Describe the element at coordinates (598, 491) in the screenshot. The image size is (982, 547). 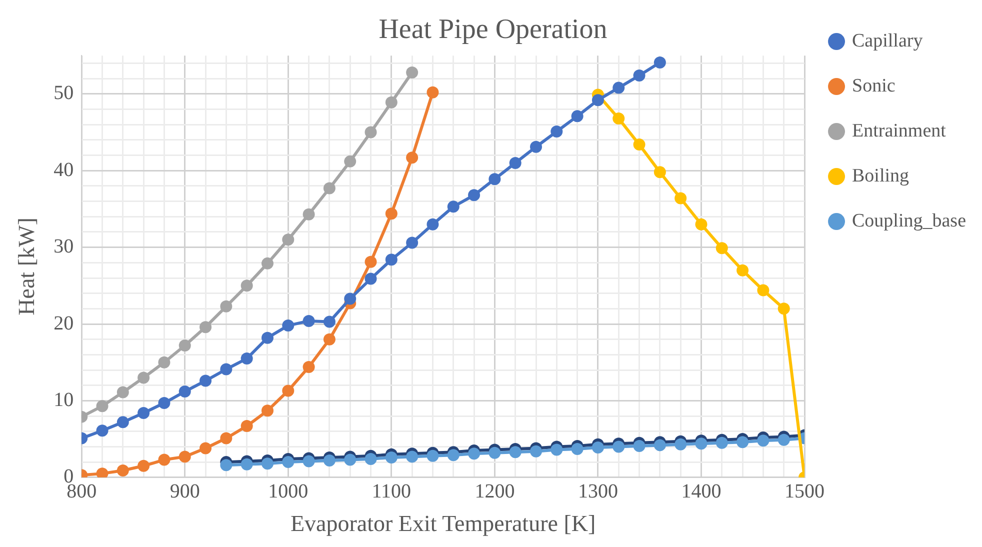
I see `x-tick-label: 1300` at that location.